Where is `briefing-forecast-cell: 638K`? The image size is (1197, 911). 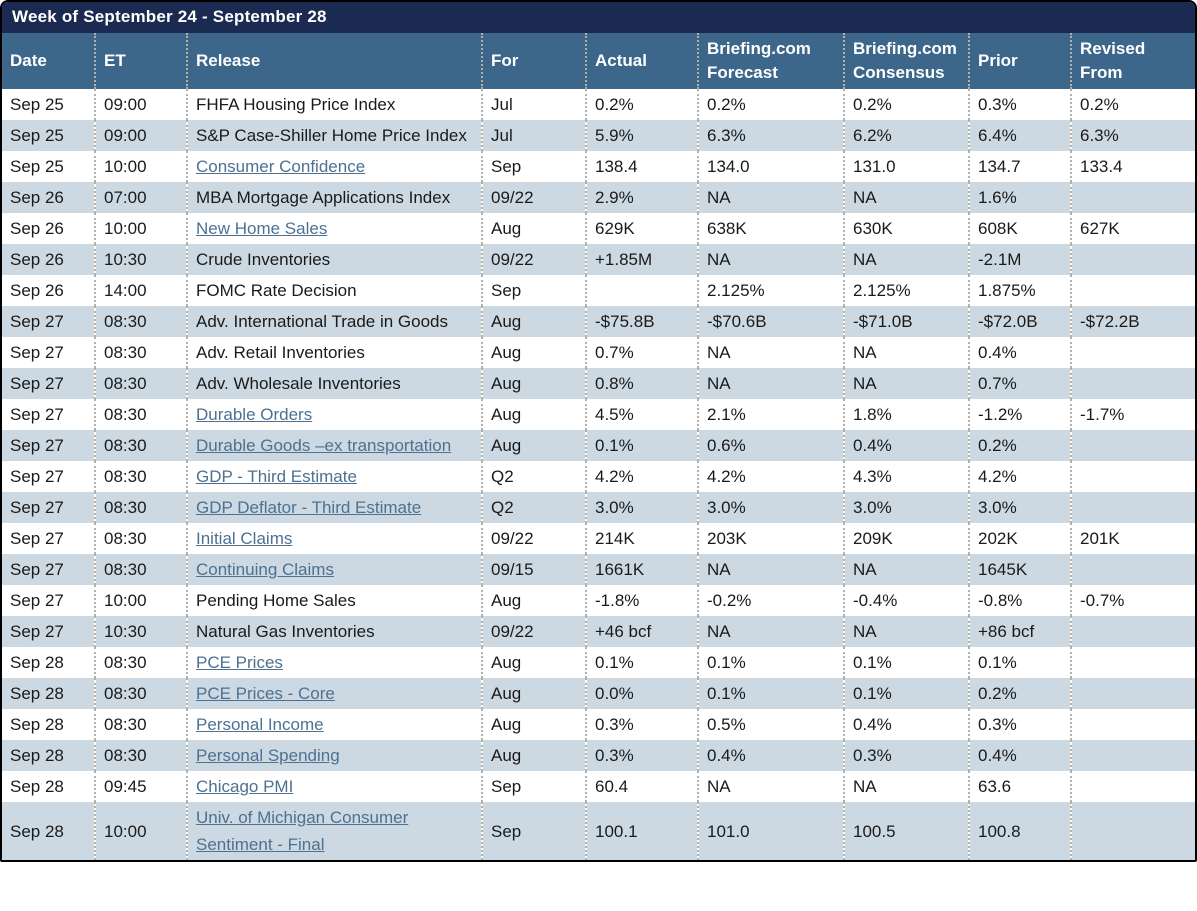
briefing-forecast-cell: 638K is located at coordinates (770, 228).